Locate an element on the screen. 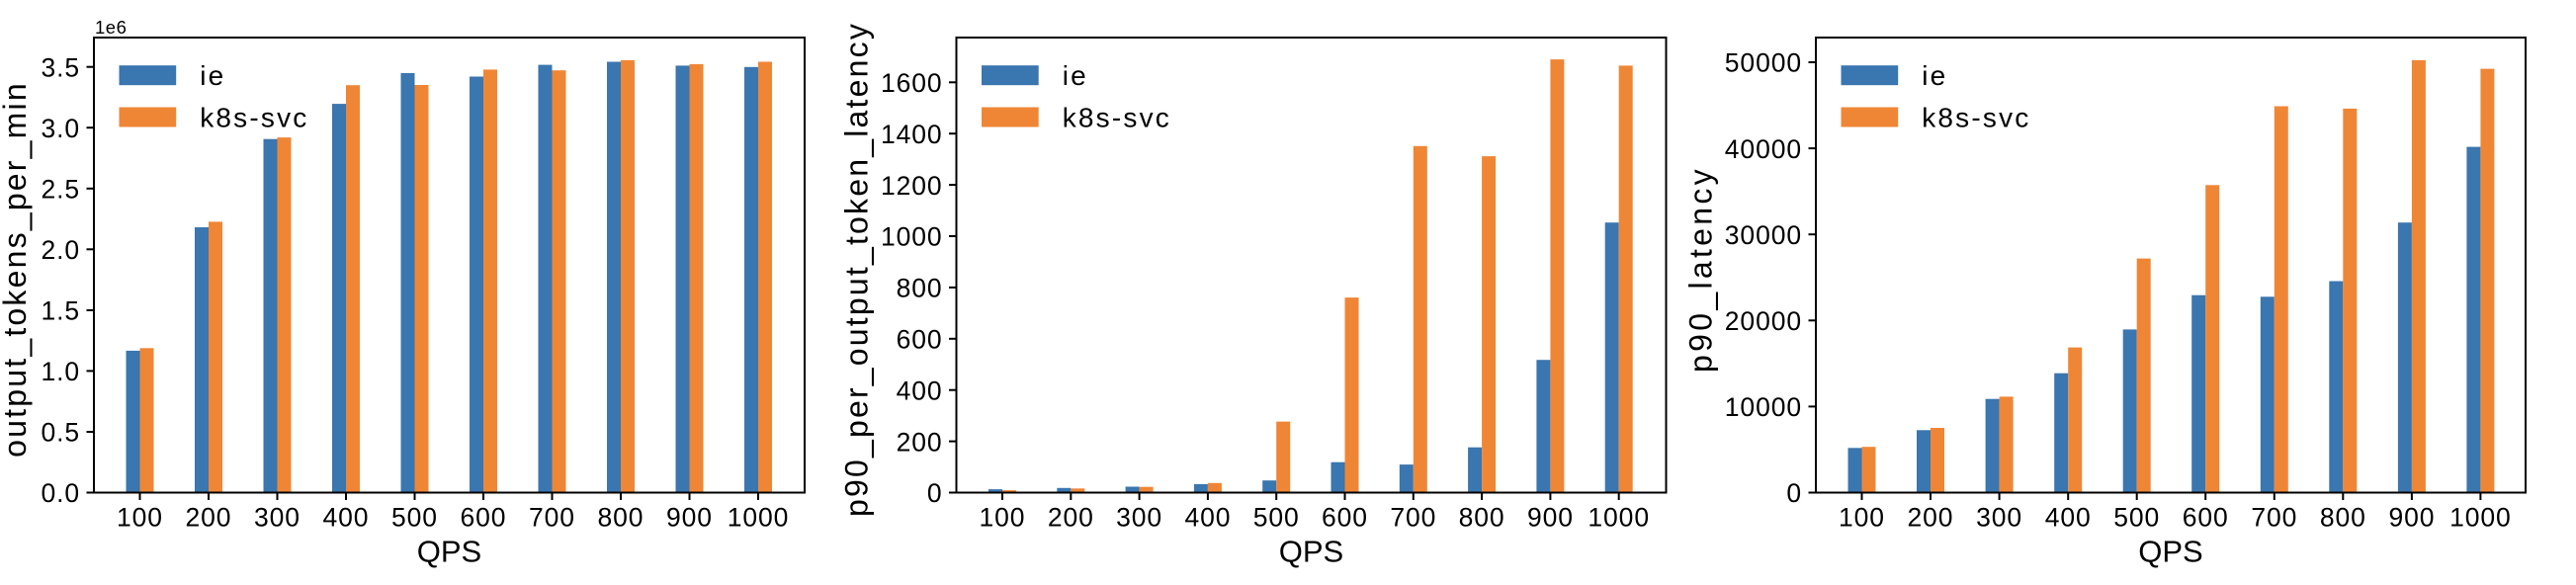  svg-text: 2.5 is located at coordinates (60, 190).